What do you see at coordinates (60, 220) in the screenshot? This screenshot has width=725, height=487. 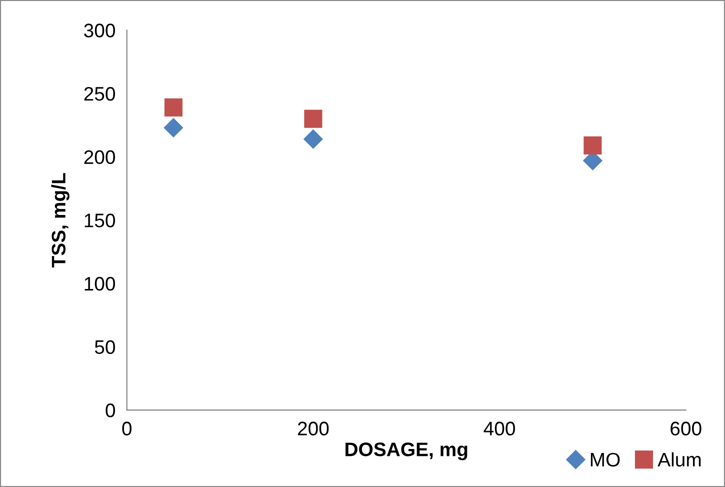 I see `y-axis-title: TSS, mg/L` at bounding box center [60, 220].